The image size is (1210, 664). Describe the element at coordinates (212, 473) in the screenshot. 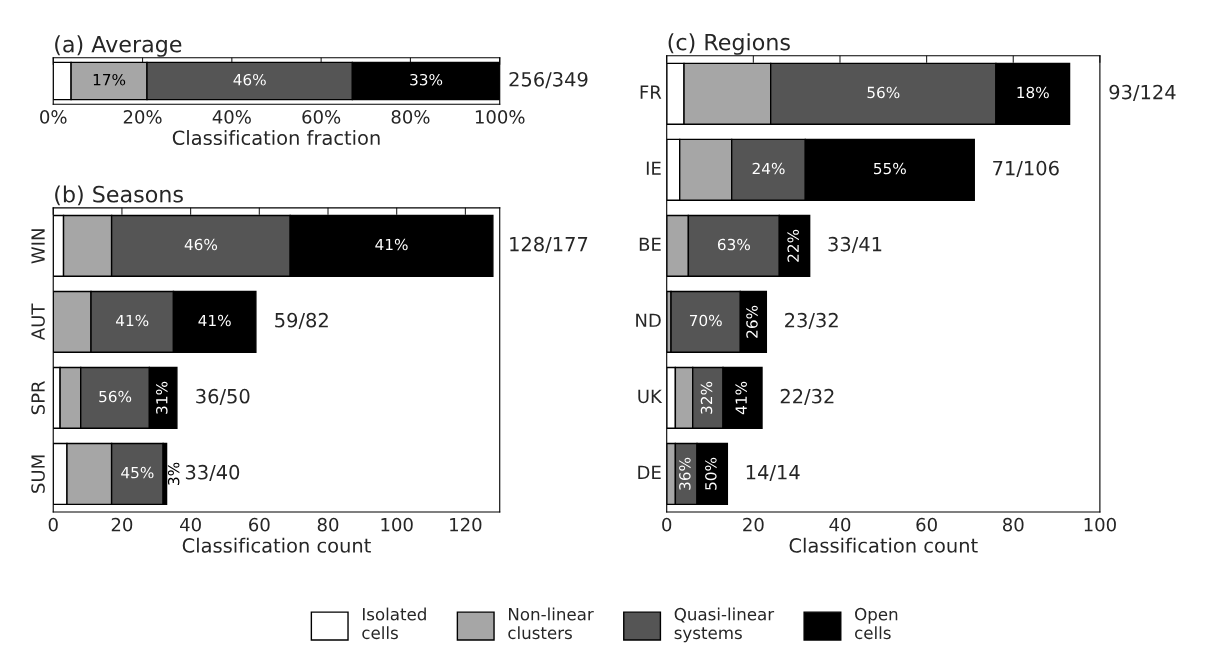

I see `total-label: 33/40` at that location.